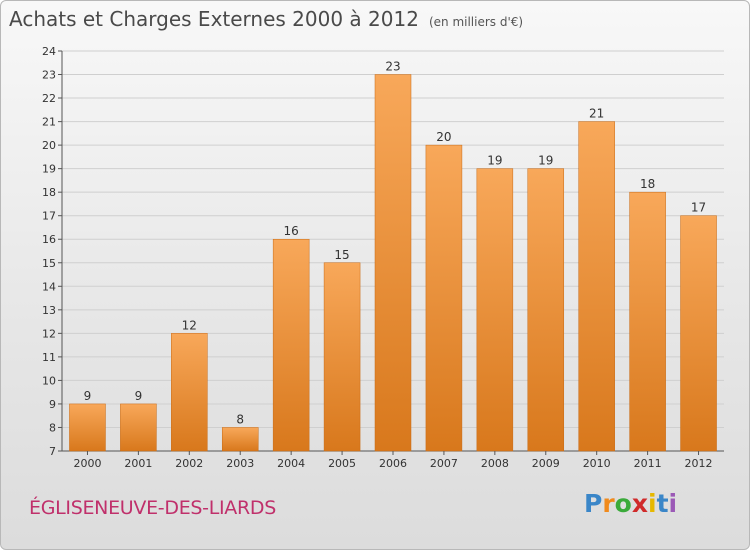  I want to click on x-tick-label: 2008, so click(495, 463).